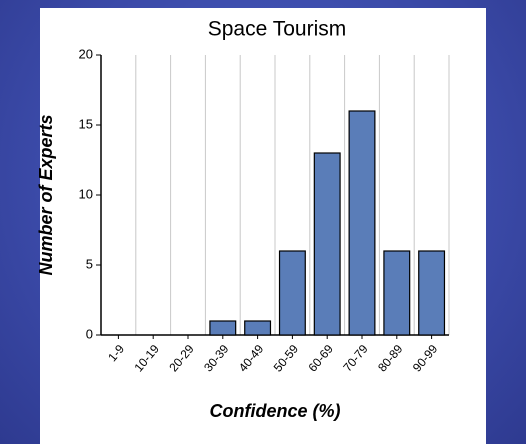  I want to click on y-tick-label: 20, so click(86, 53).